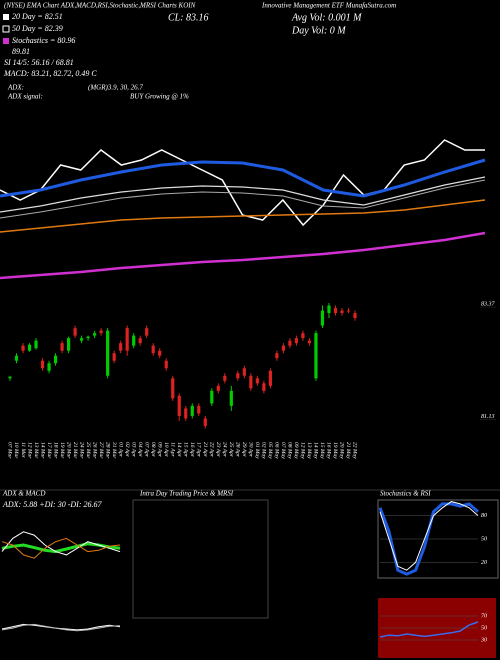 This screenshot has height=660, width=500. I want to click on adx-value: (MGR)3.9, 30, 26.7, so click(115, 88).